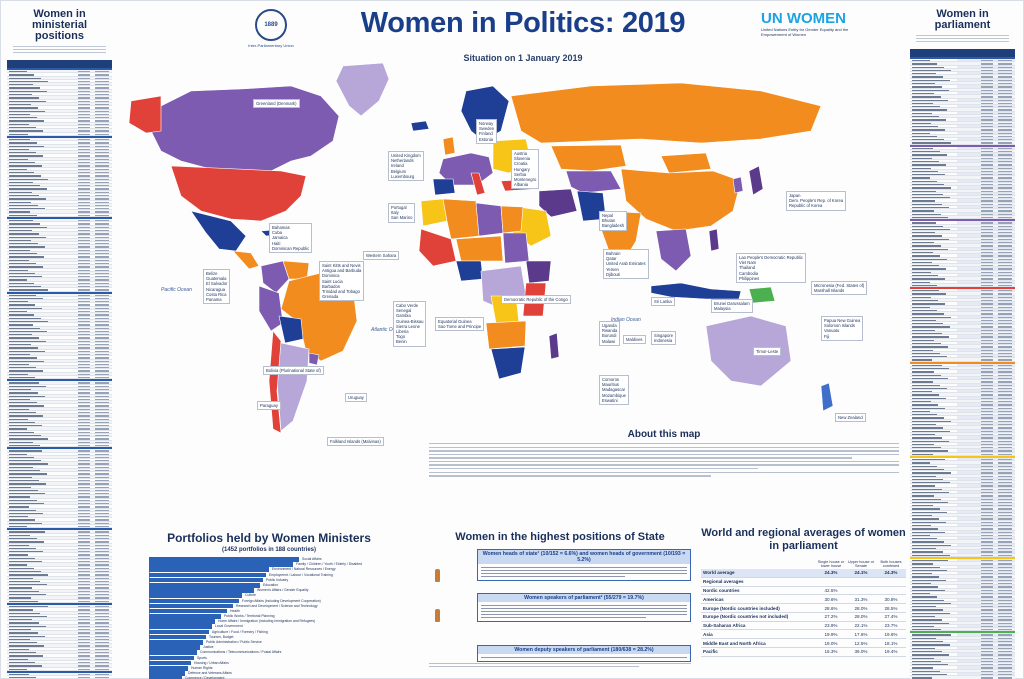  What do you see at coordinates (861, 564) in the screenshot?
I see `col-upper-house: Upper house or Senate` at bounding box center [861, 564].